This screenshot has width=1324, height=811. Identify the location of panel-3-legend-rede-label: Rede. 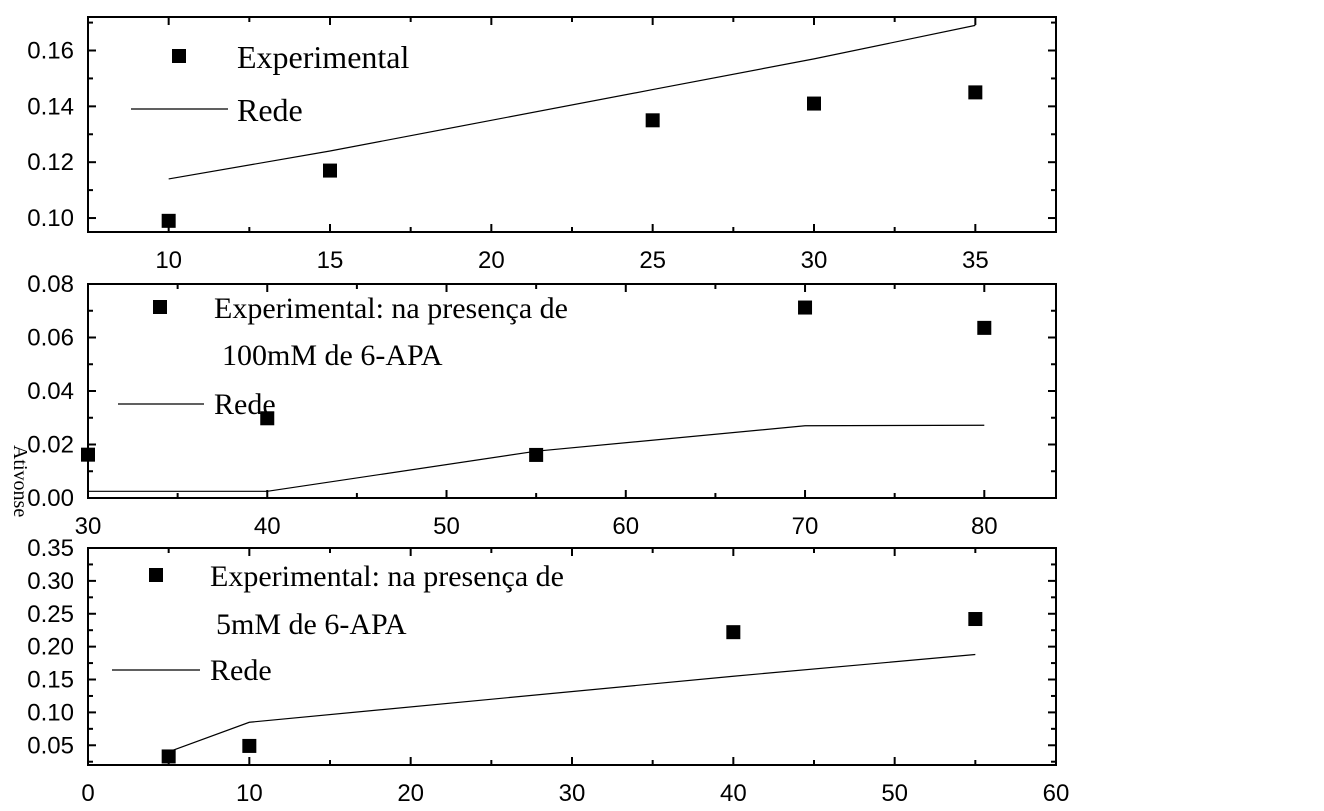
(241, 670).